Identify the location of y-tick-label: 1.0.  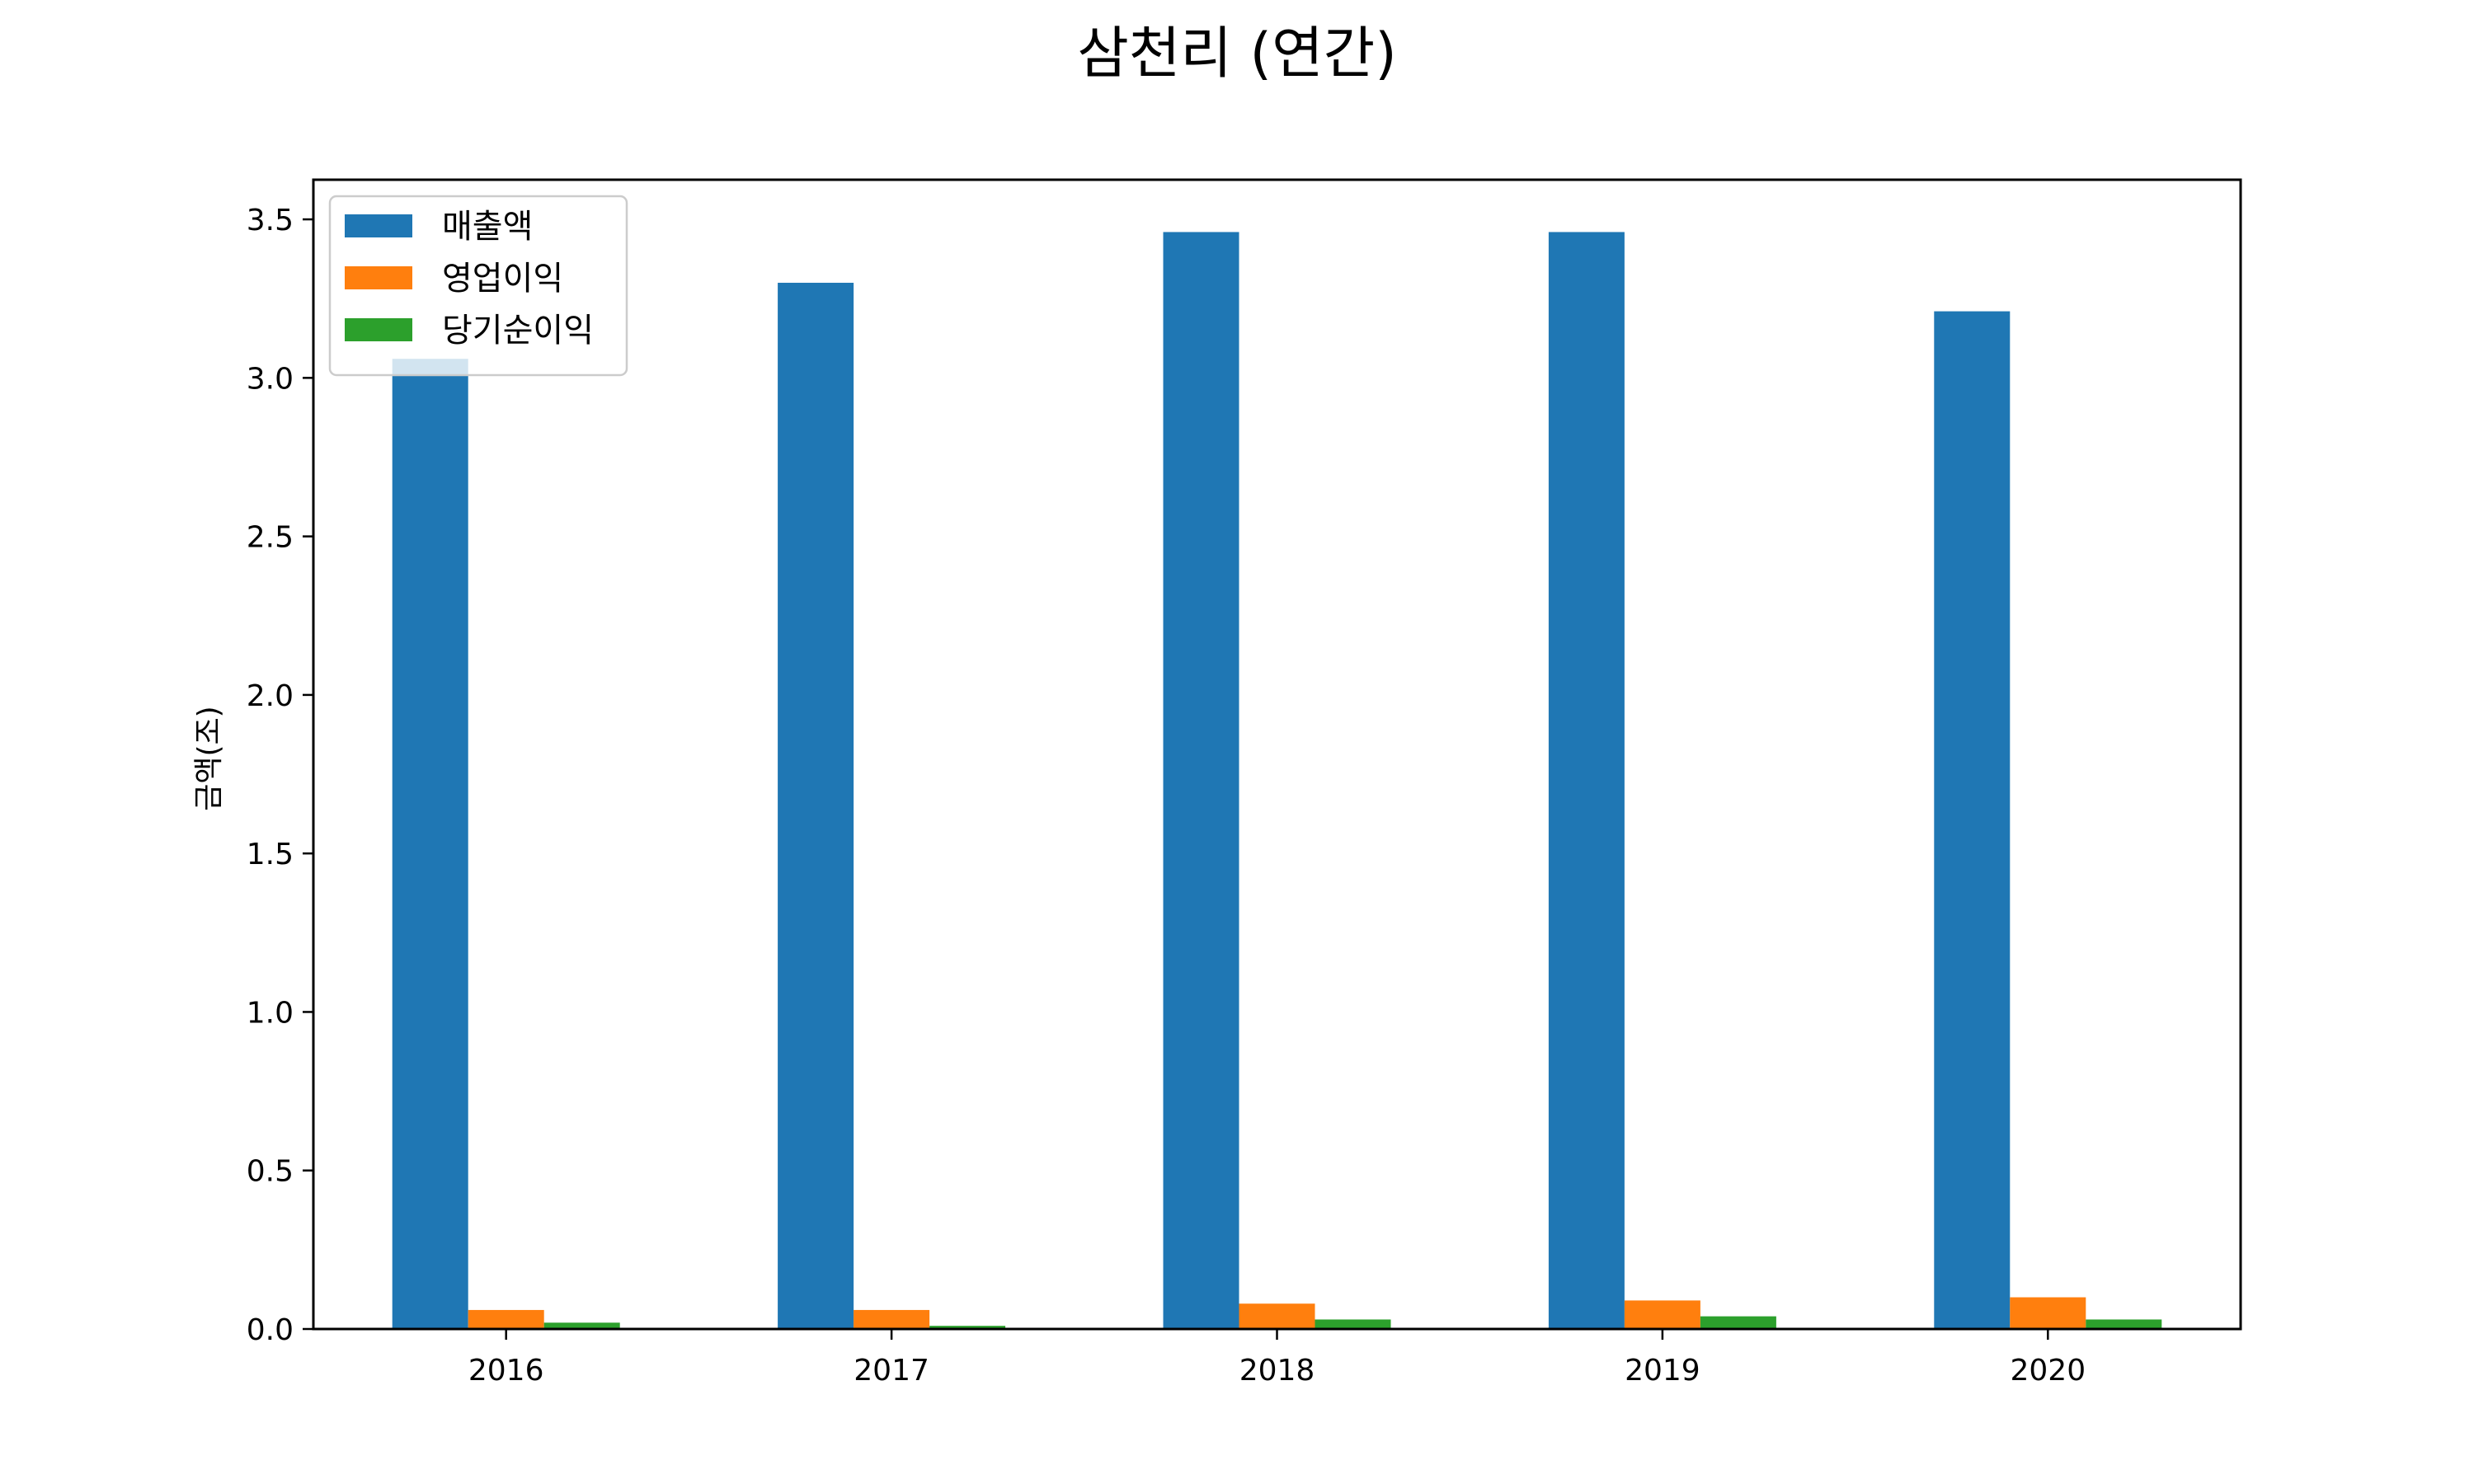
(270, 1013).